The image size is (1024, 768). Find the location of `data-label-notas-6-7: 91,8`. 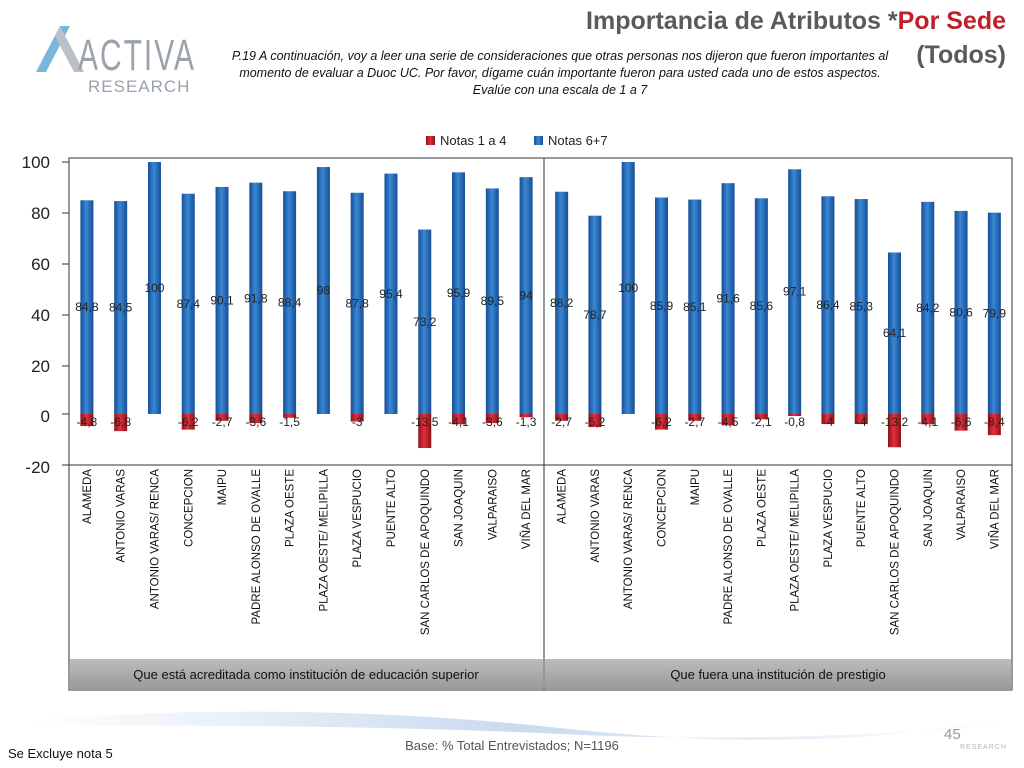

data-label-notas-6-7: 91,8 is located at coordinates (256, 298).